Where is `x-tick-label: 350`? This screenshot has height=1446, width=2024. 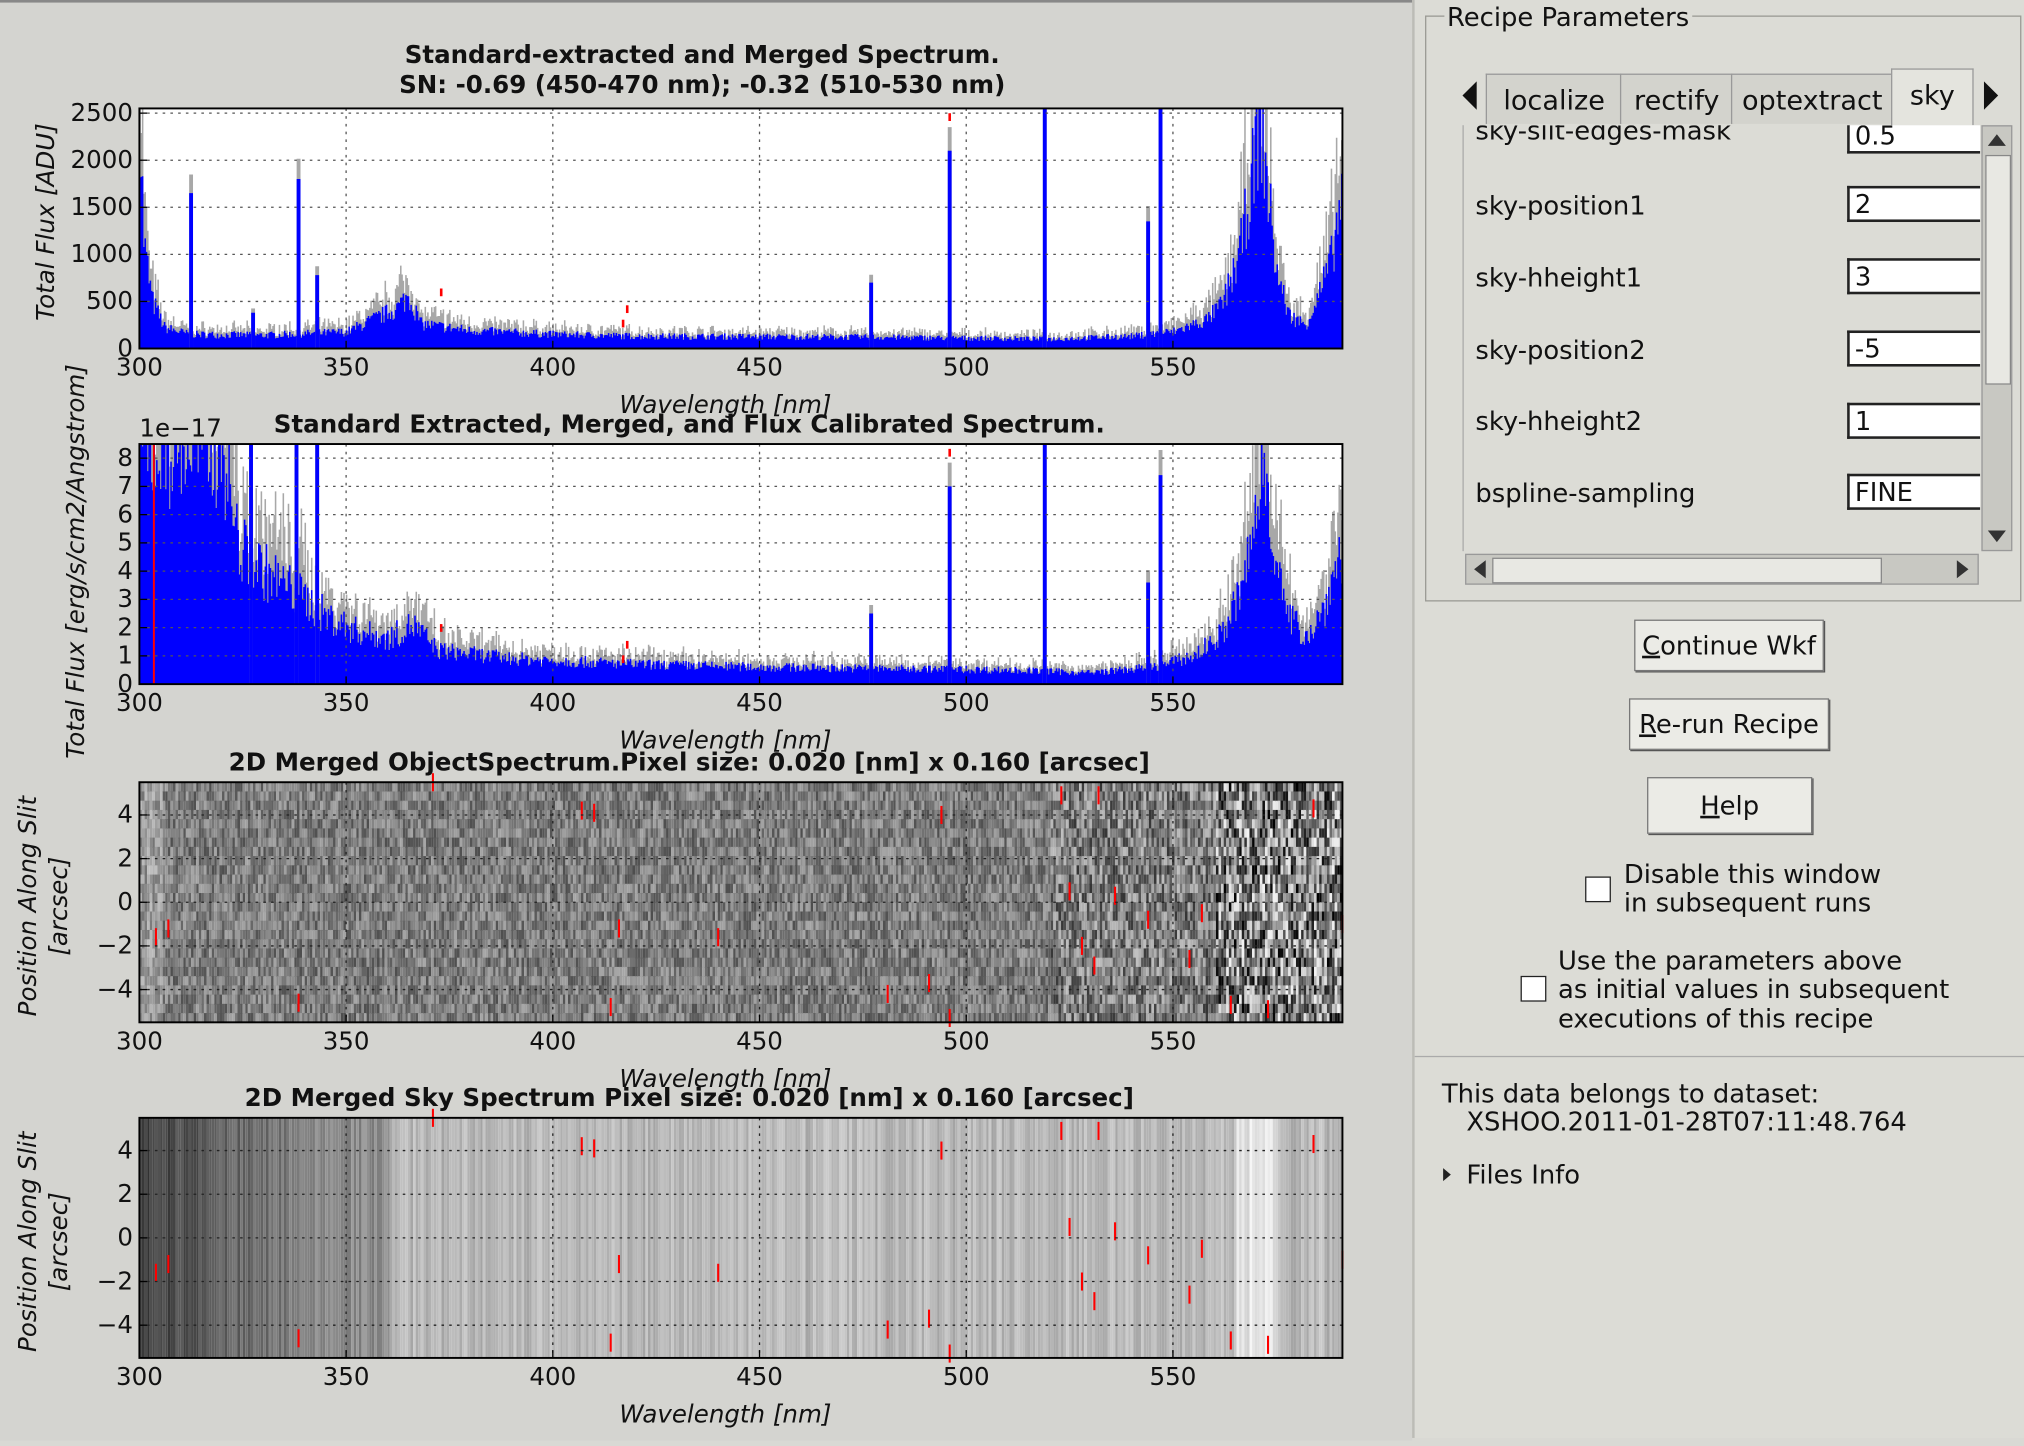
x-tick-label: 350 is located at coordinates (346, 702).